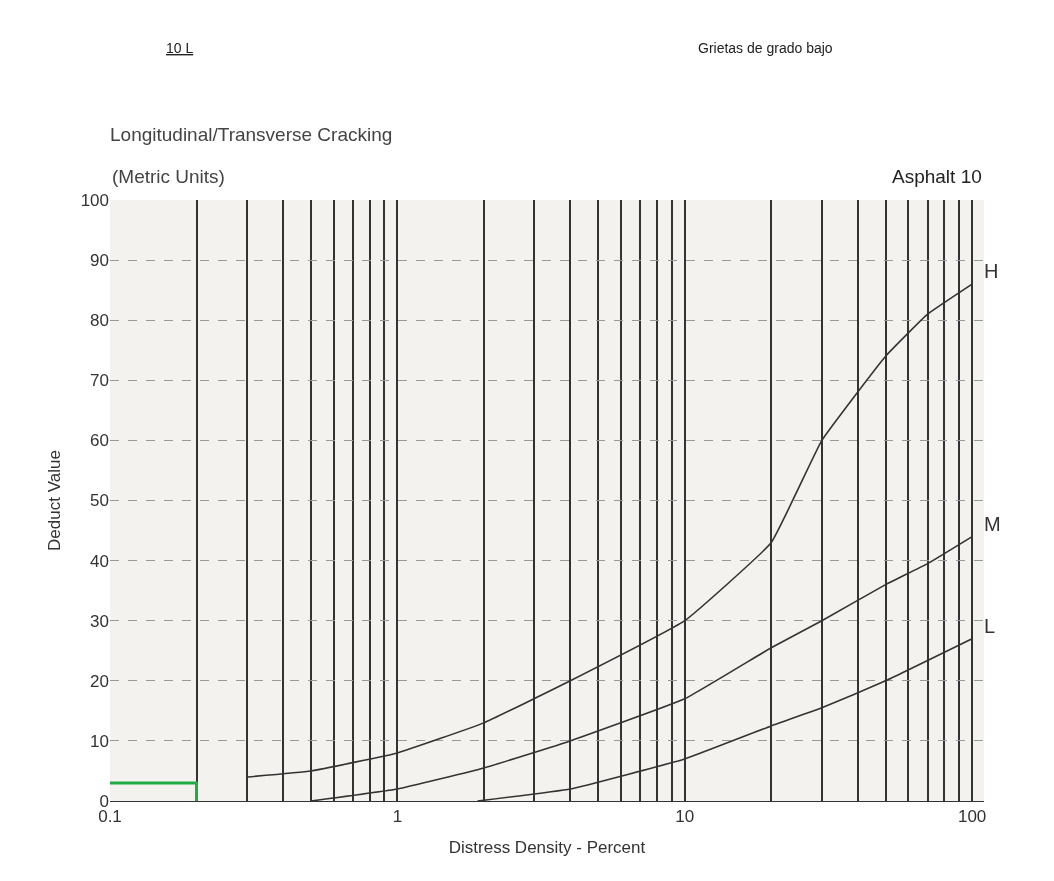  Describe the element at coordinates (99, 321) in the screenshot. I see `y-tick-label: 80` at that location.